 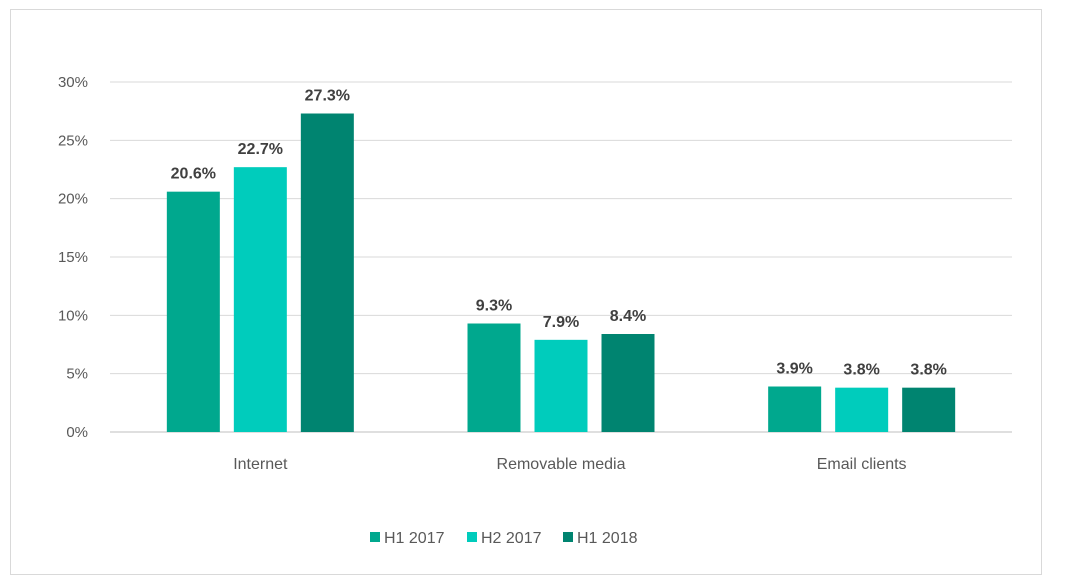 What do you see at coordinates (77, 432) in the screenshot?
I see `y-tick-label: 0%` at bounding box center [77, 432].